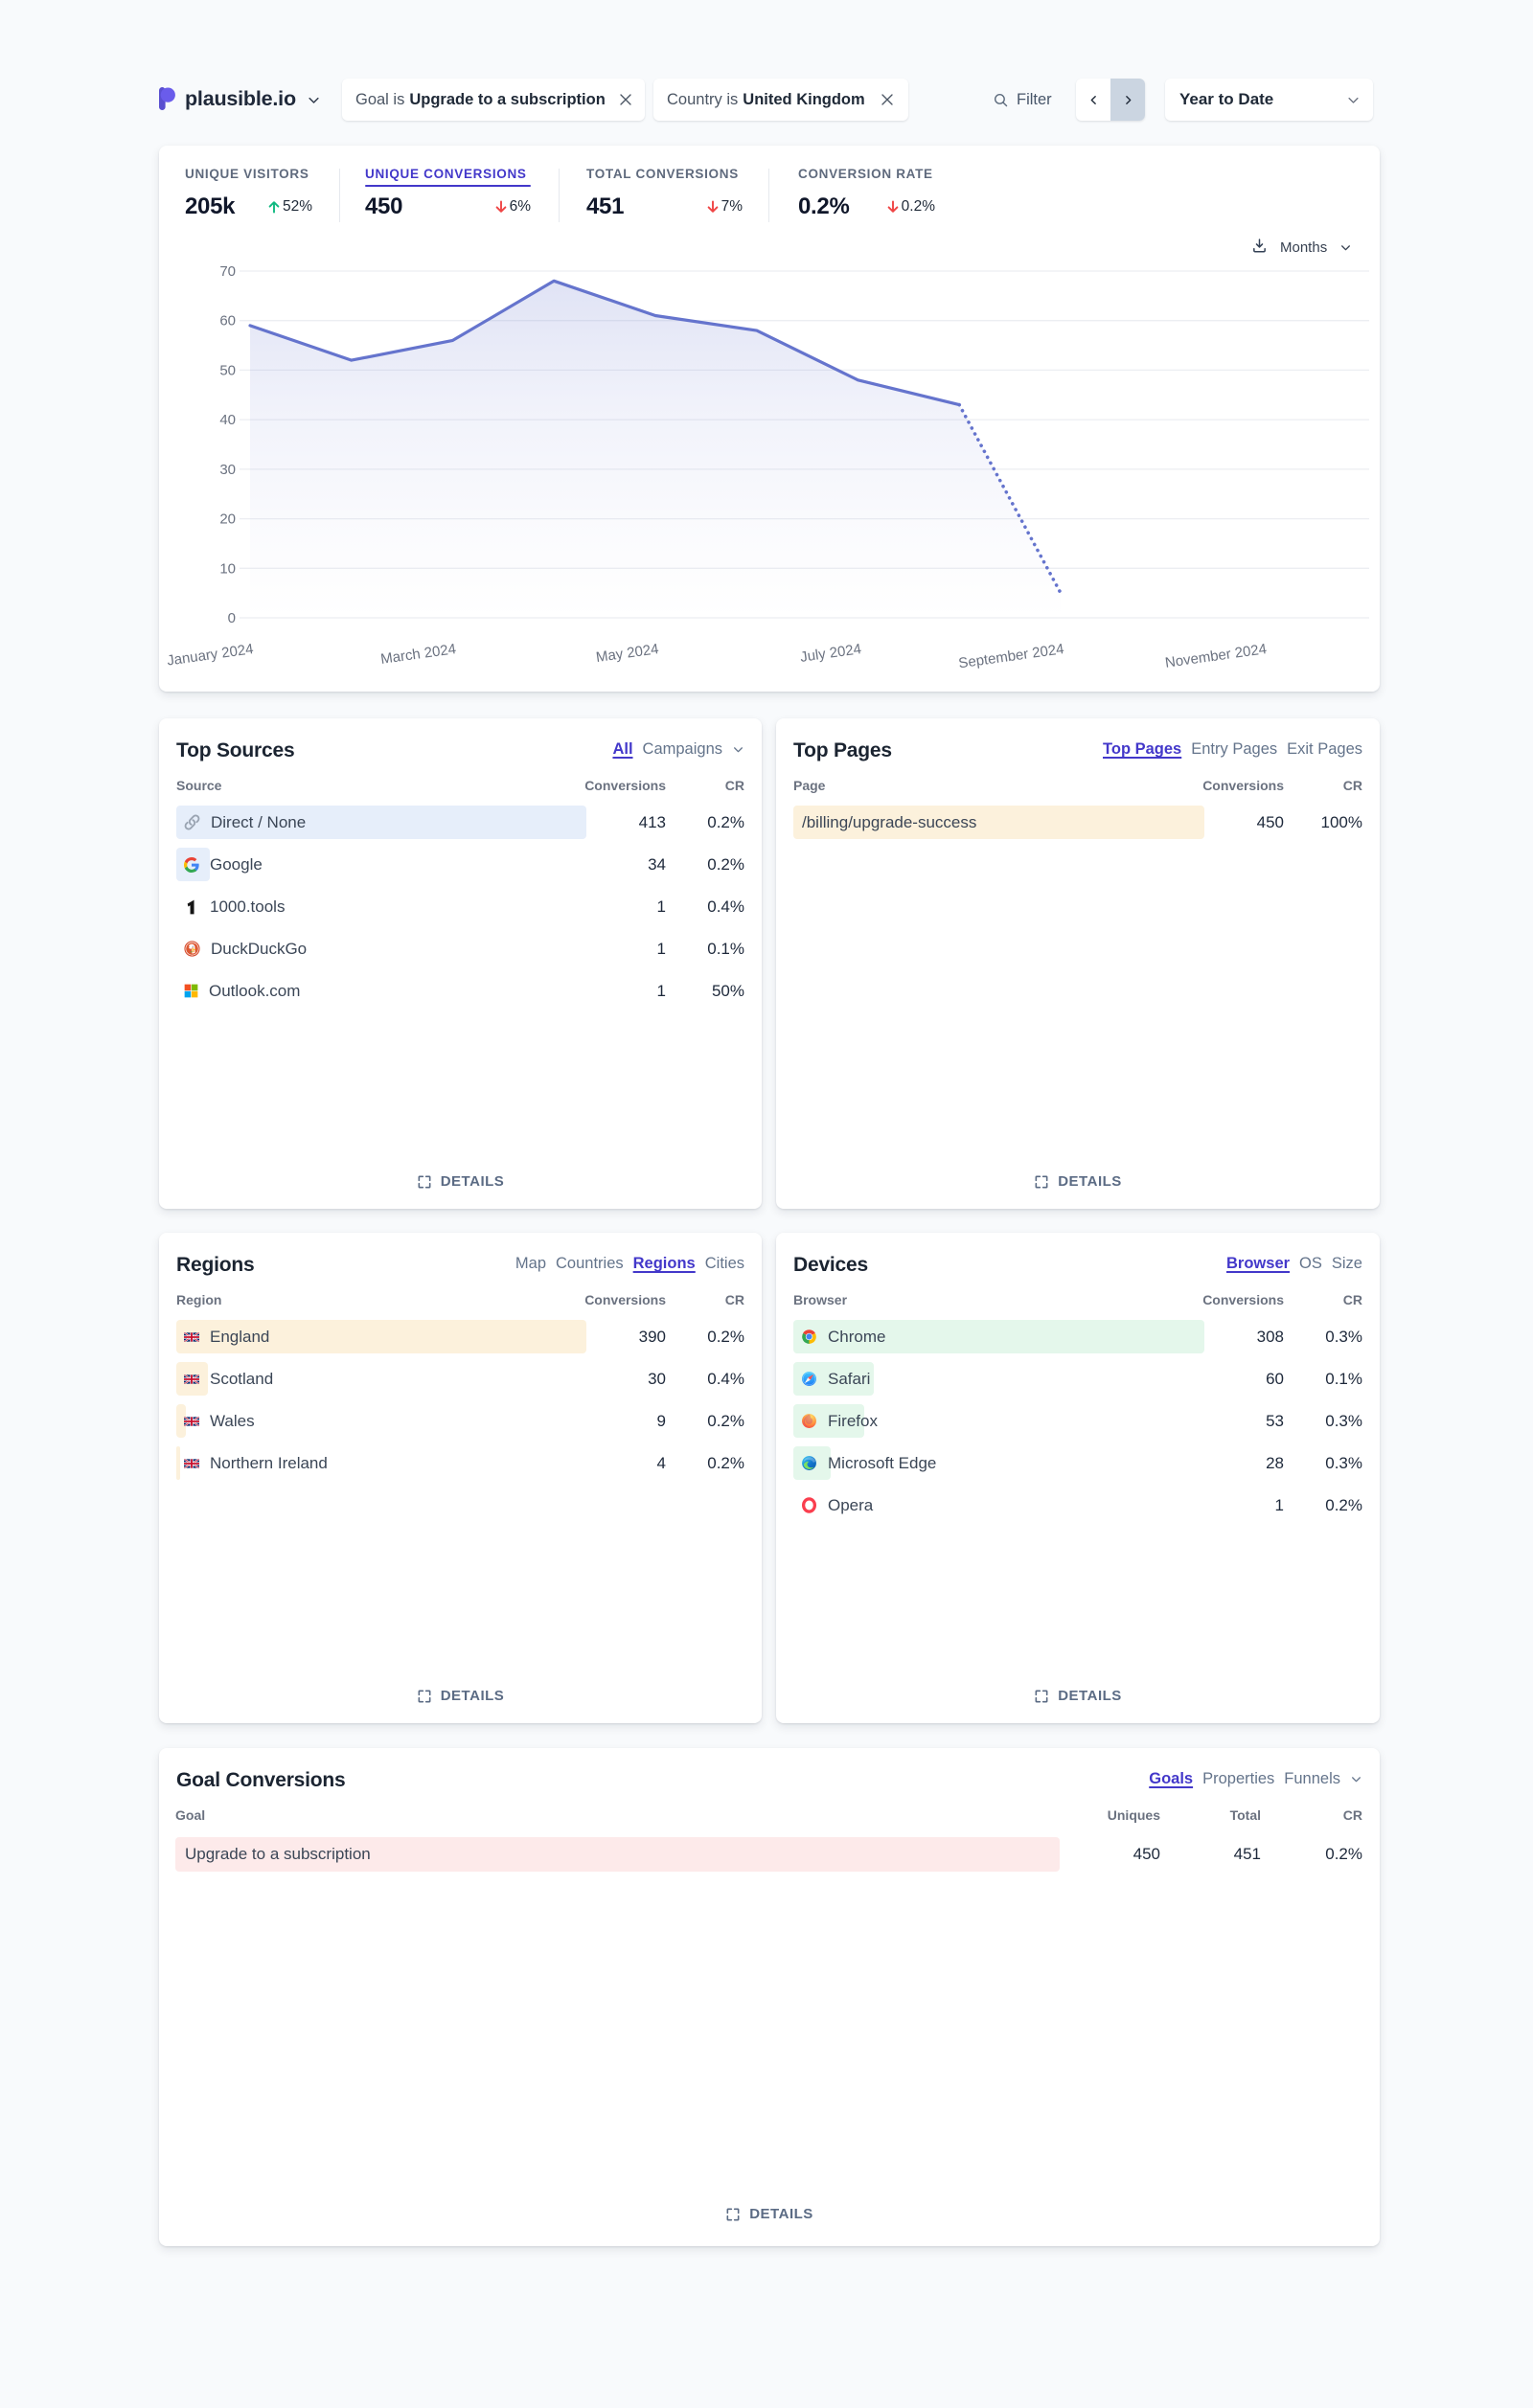  Describe the element at coordinates (830, 653) in the screenshot. I see `svg-text: July 2024` at that location.